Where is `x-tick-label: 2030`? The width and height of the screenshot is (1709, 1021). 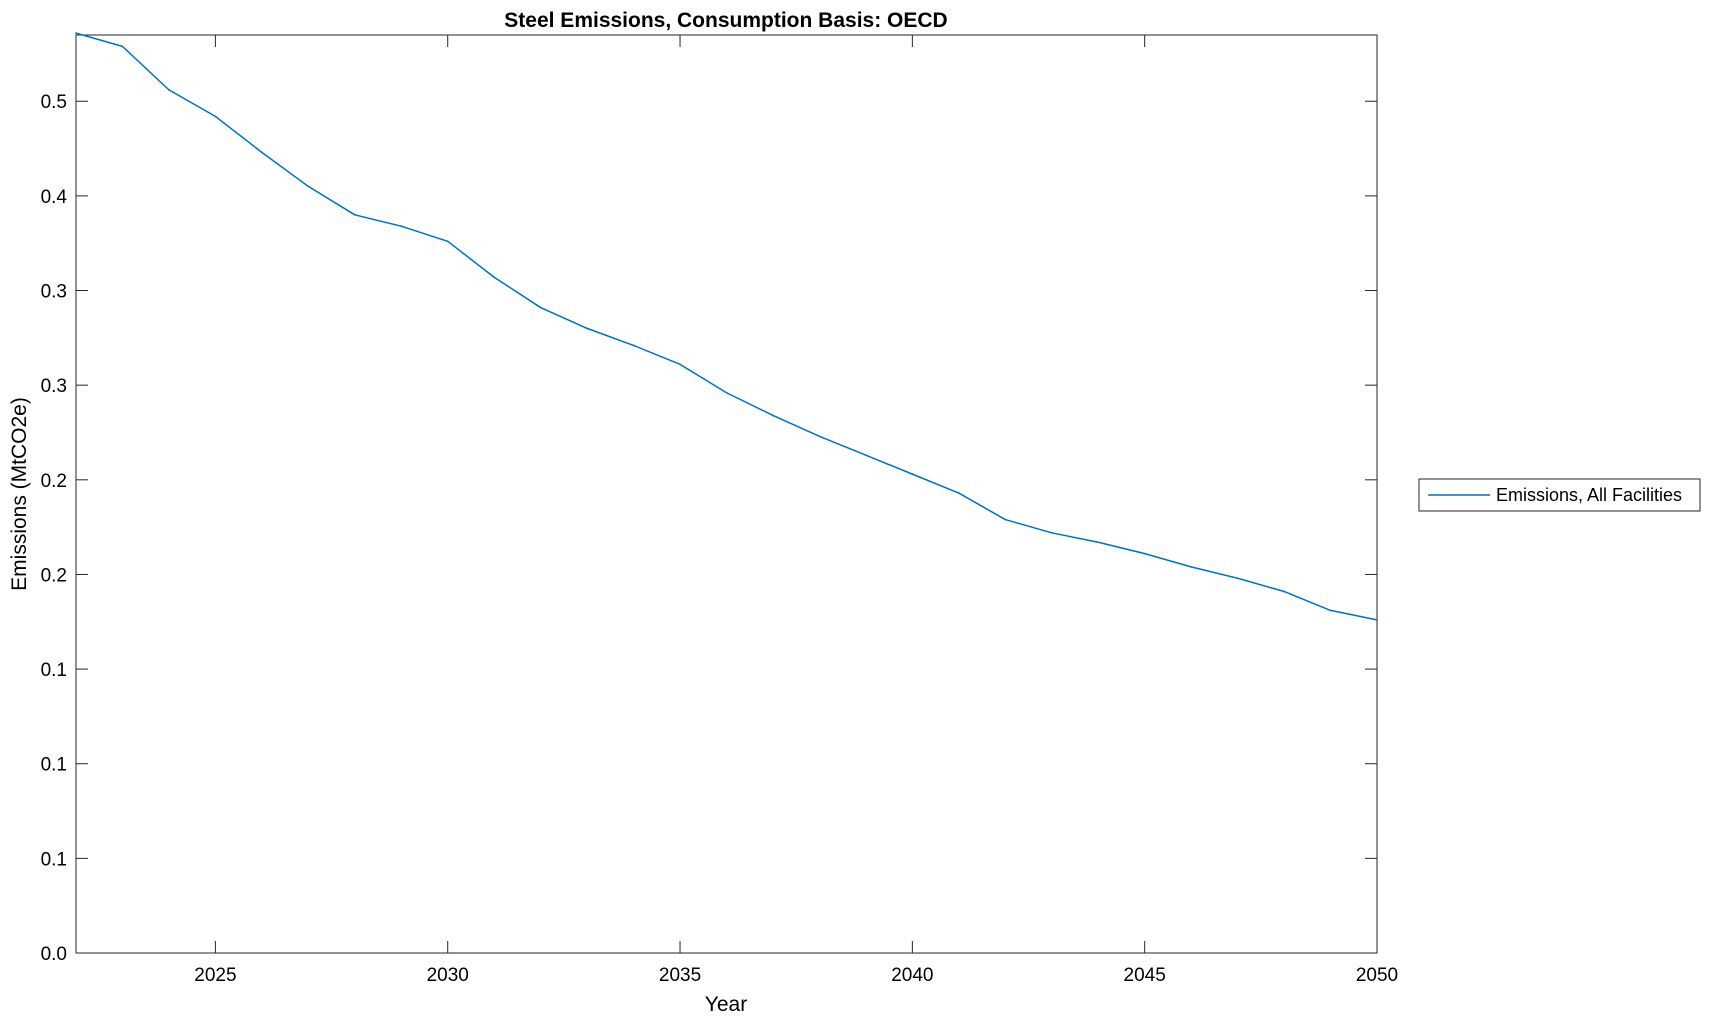
x-tick-label: 2030 is located at coordinates (448, 975).